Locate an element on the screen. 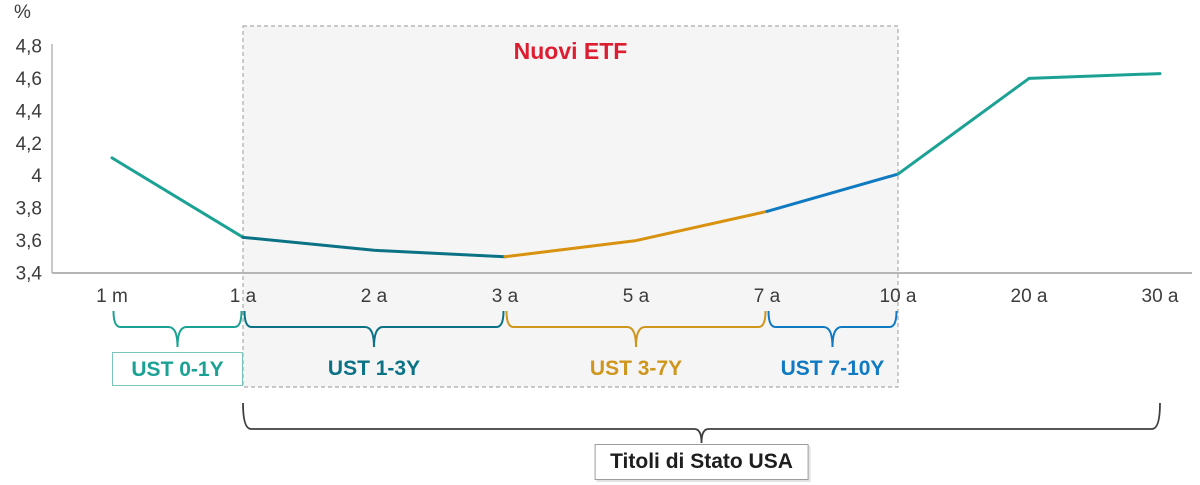  etf-bracket-label-ust-0-1y: UST 0-1Y is located at coordinates (177, 369).